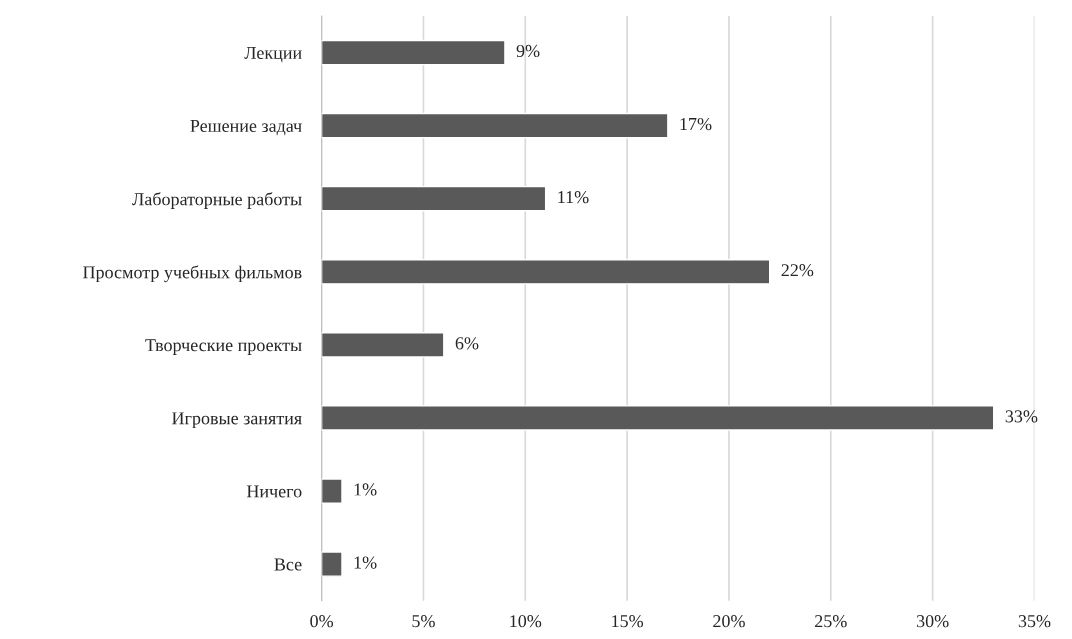 The height and width of the screenshot is (639, 1072). I want to click on x-tick-label: 20%, so click(729, 621).